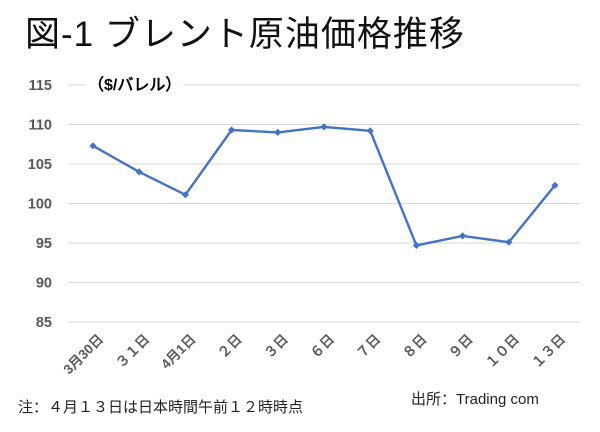 This screenshot has width=600, height=432. I want to click on x-tick-label: 3月30日, so click(83, 355).